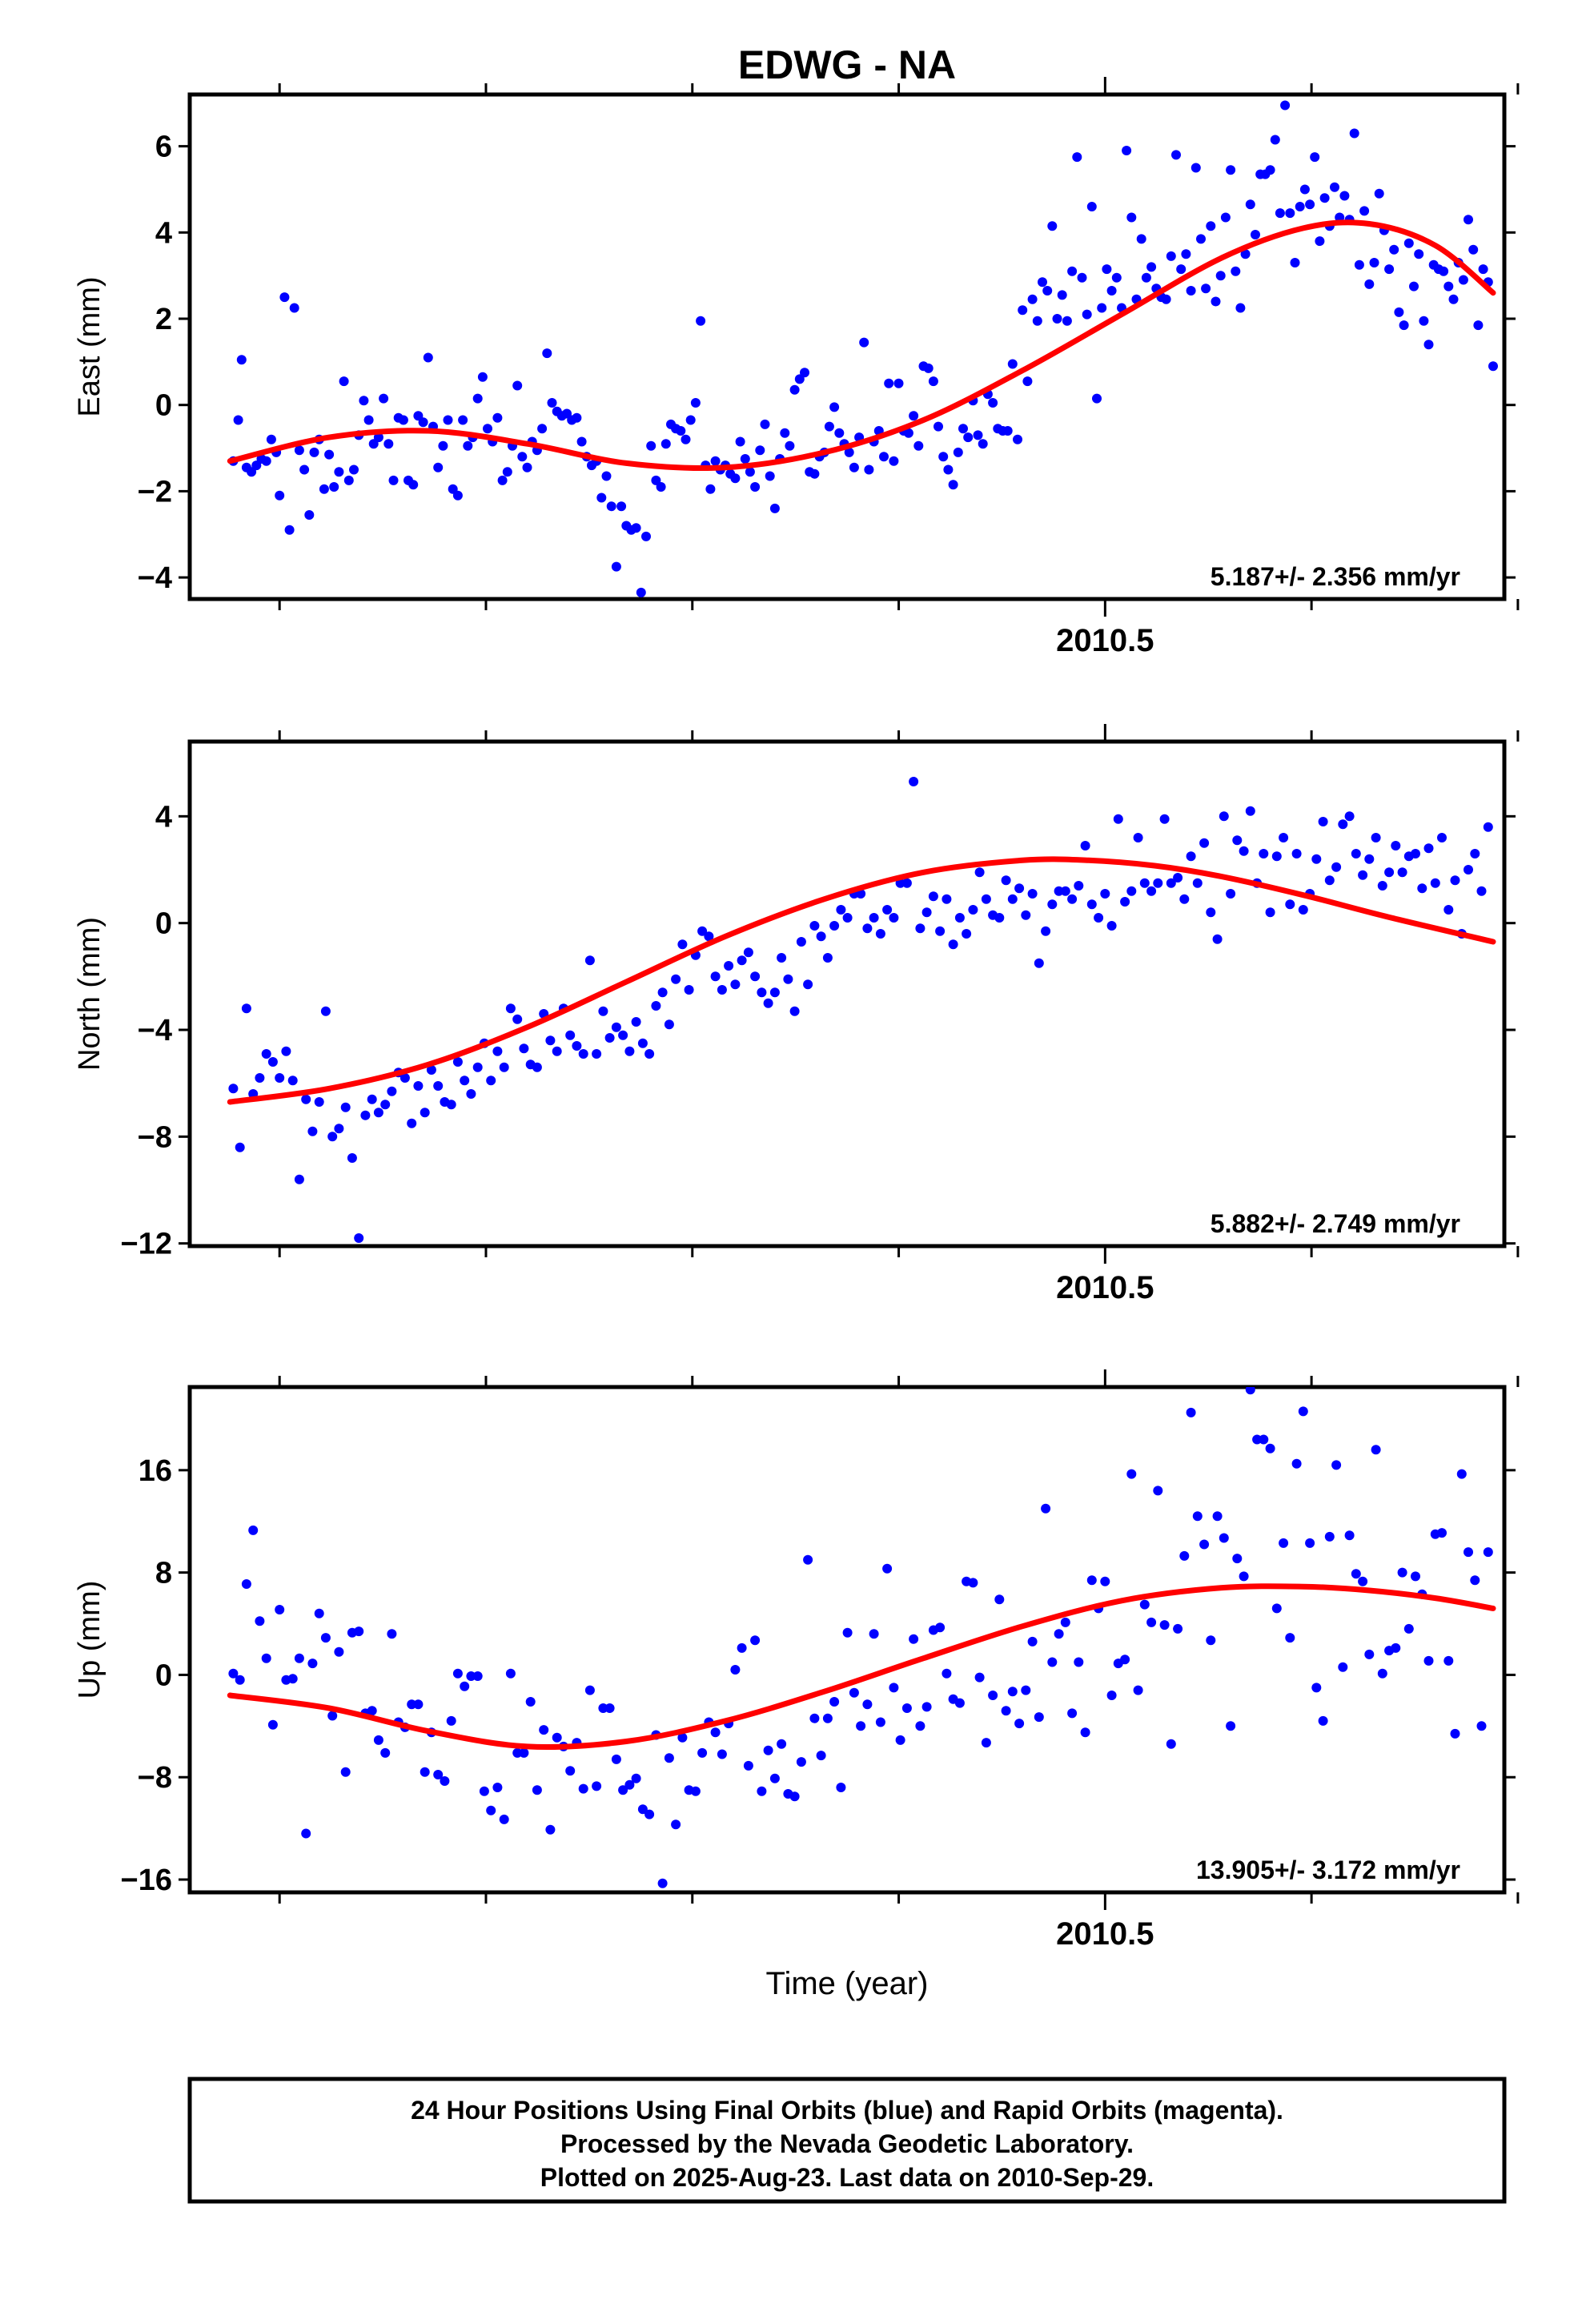 This screenshot has width=1582, height=2324. I want to click on up-xtick-label: 2010.5, so click(1105, 1934).